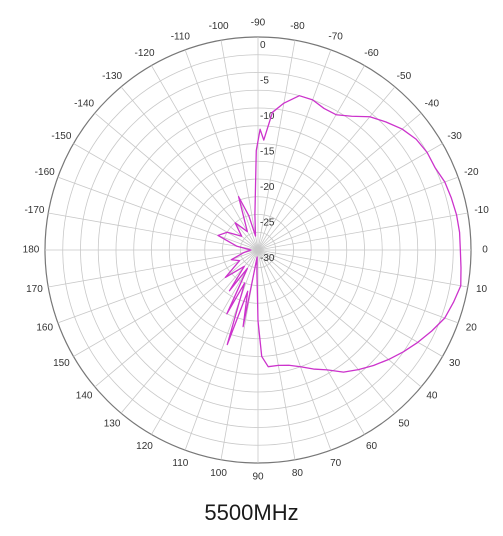 This screenshot has width=503, height=536. Describe the element at coordinates (404, 76) in the screenshot. I see `angle-tick-label: -50` at that location.